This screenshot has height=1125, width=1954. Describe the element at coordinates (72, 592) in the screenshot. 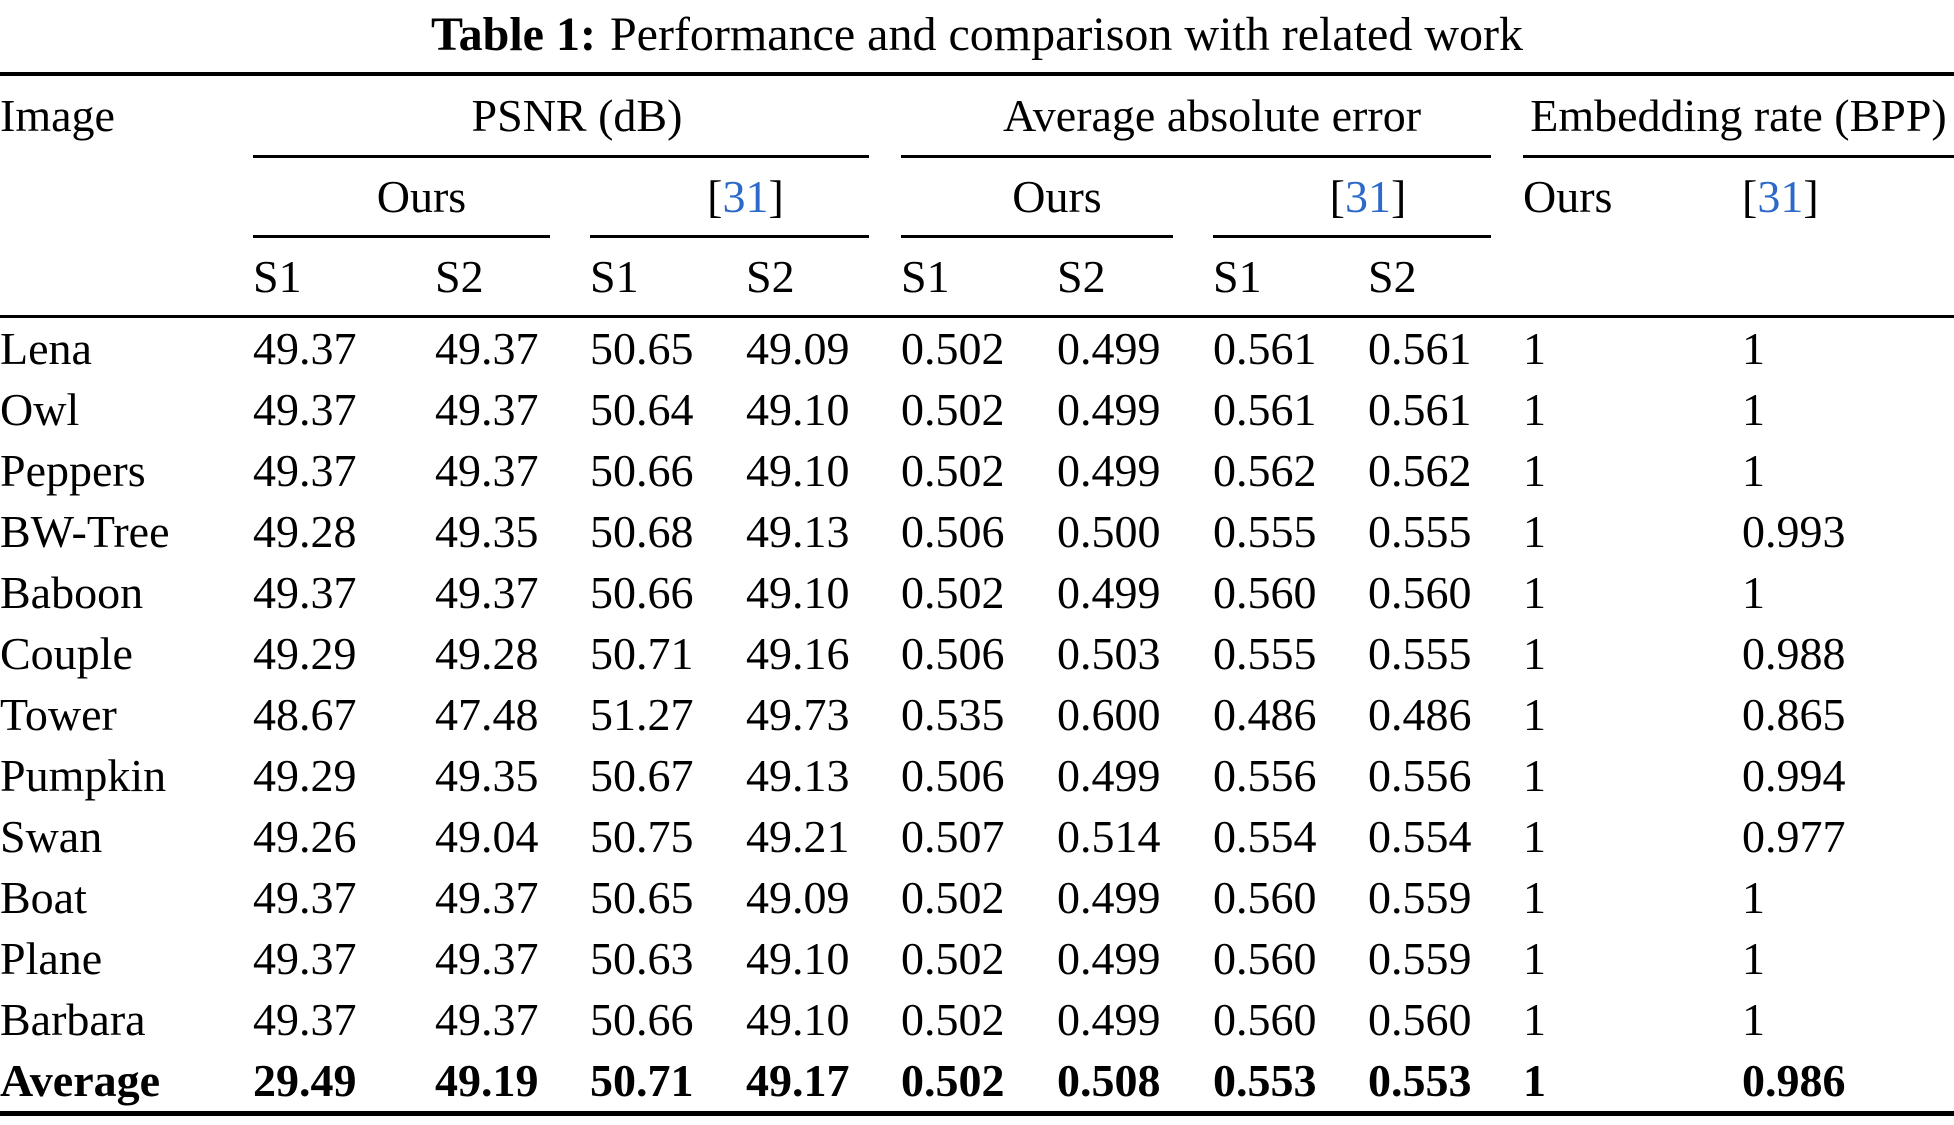

I see `row-image-name: Baboon` at that location.